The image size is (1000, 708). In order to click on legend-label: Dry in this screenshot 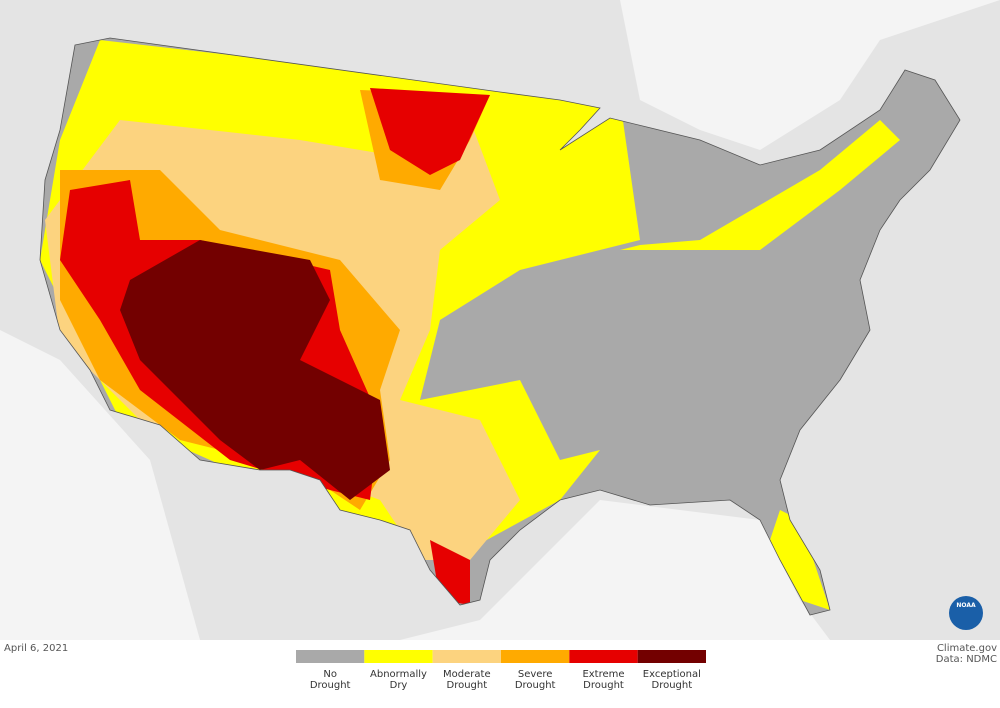, I will do `click(399, 685)`.